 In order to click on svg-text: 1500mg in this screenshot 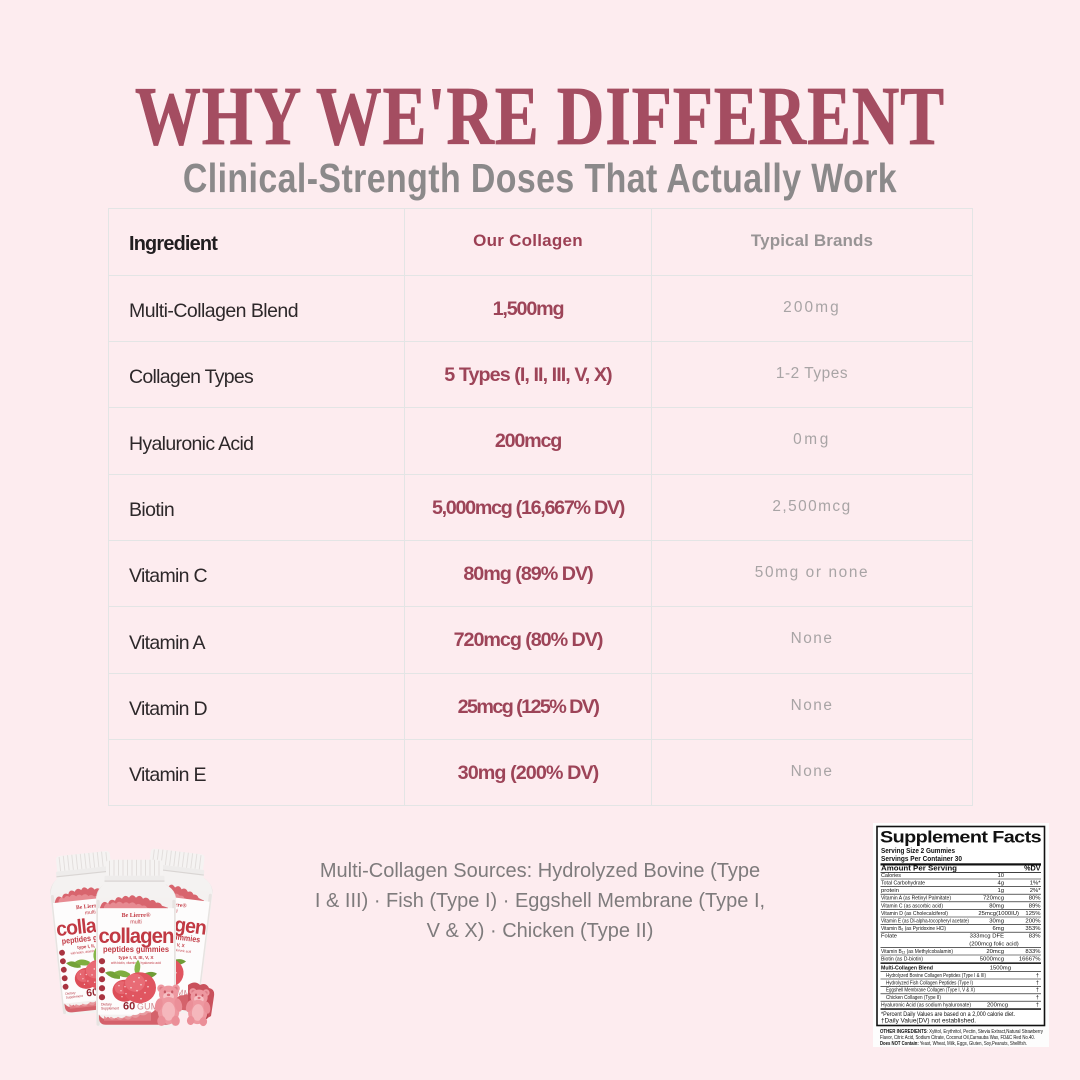, I will do `click(1000, 969)`.